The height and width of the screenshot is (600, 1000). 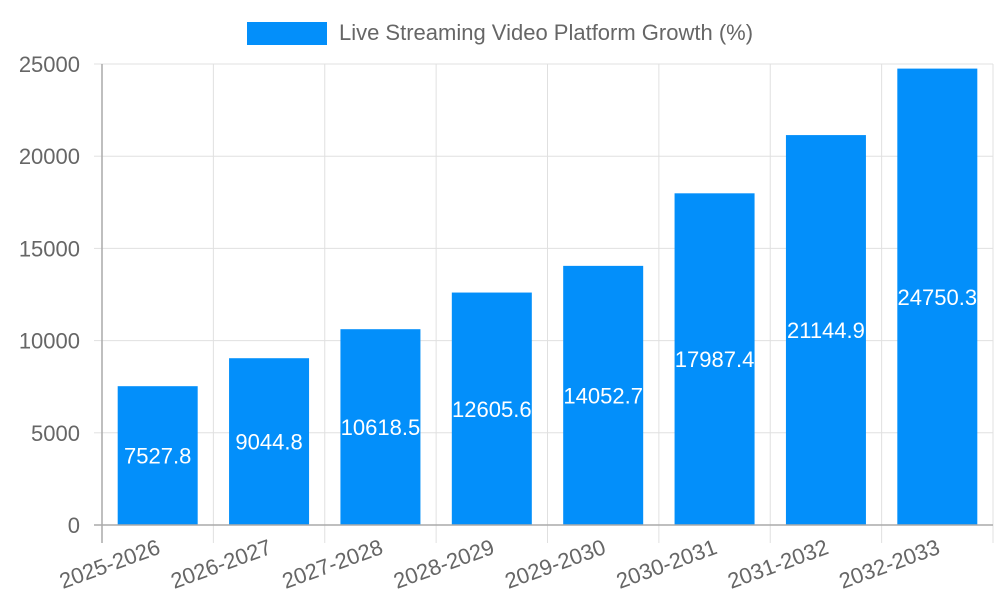 I want to click on legend-label: Live Streaming Video Platform Growth (%), so click(x=546, y=32).